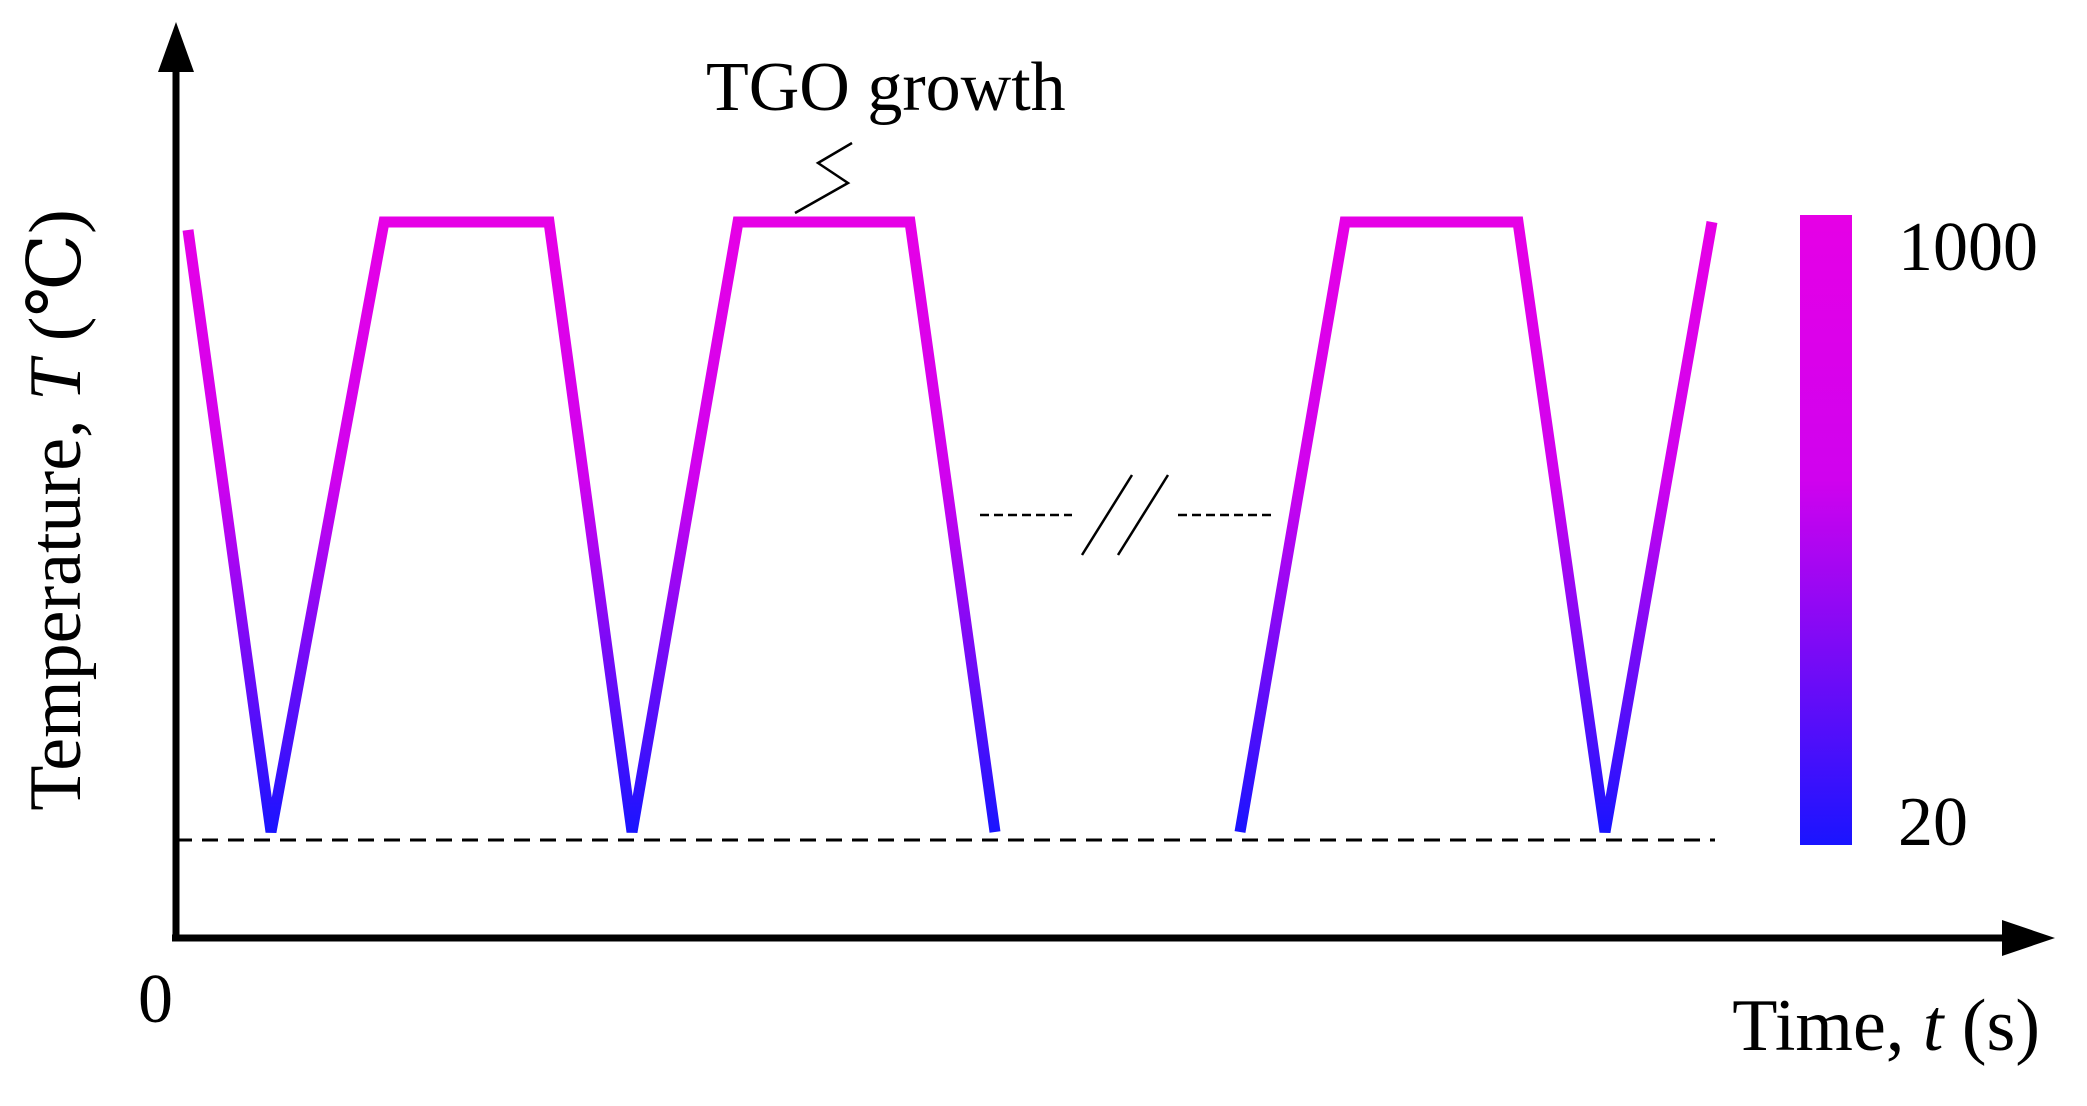 Image resolution: width=2087 pixels, height=1106 pixels. What do you see at coordinates (1968, 247) in the screenshot?
I see `colorbar-max-label: 1000` at bounding box center [1968, 247].